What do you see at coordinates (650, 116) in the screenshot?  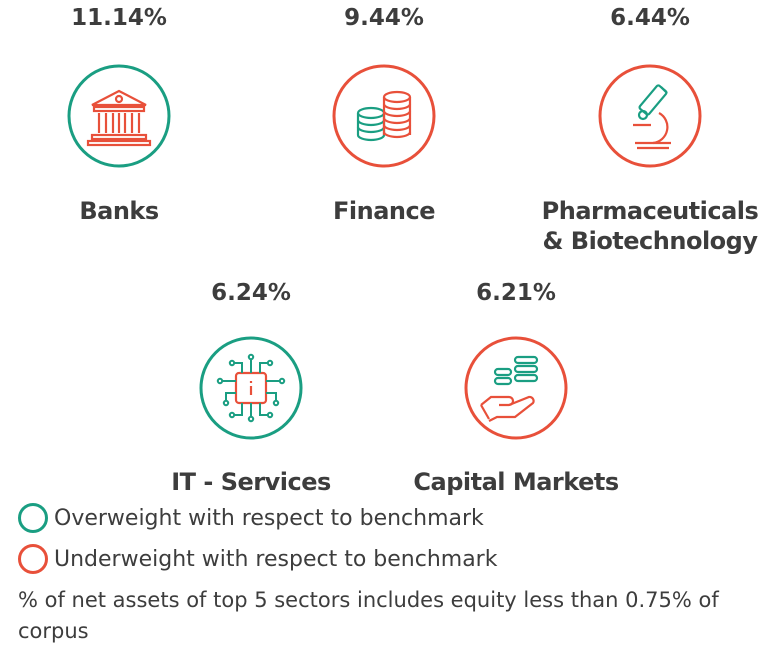 I see `microscope-icon` at bounding box center [650, 116].